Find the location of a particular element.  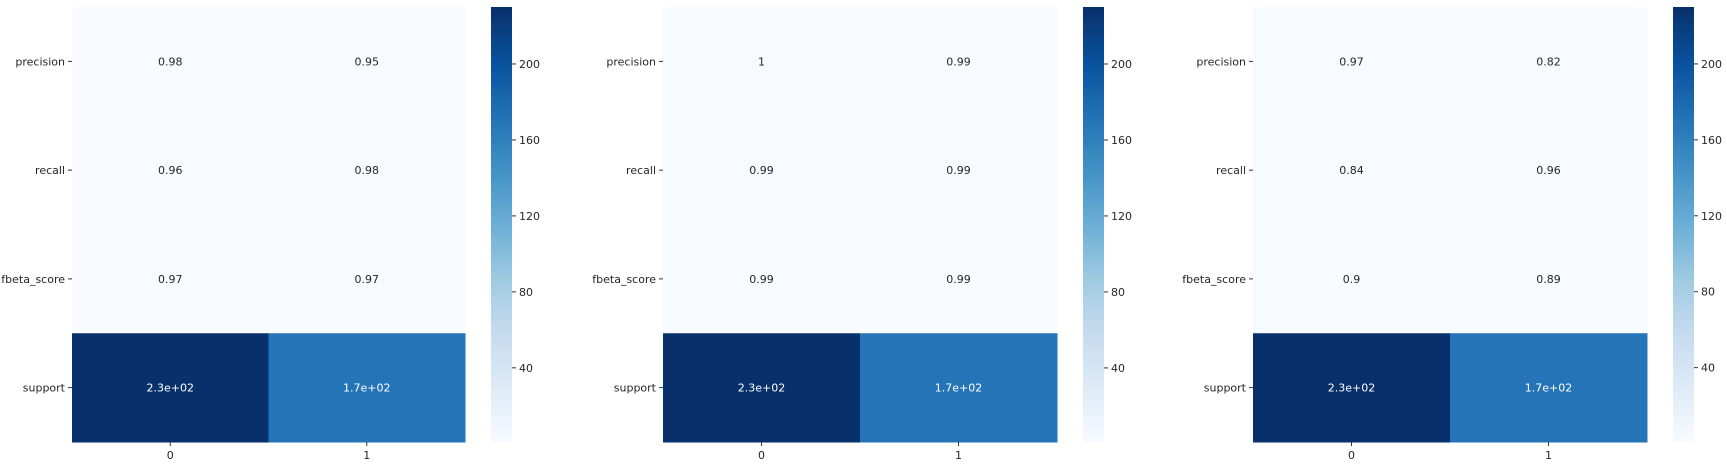

cell-annotation: 0.89 is located at coordinates (1548, 279).